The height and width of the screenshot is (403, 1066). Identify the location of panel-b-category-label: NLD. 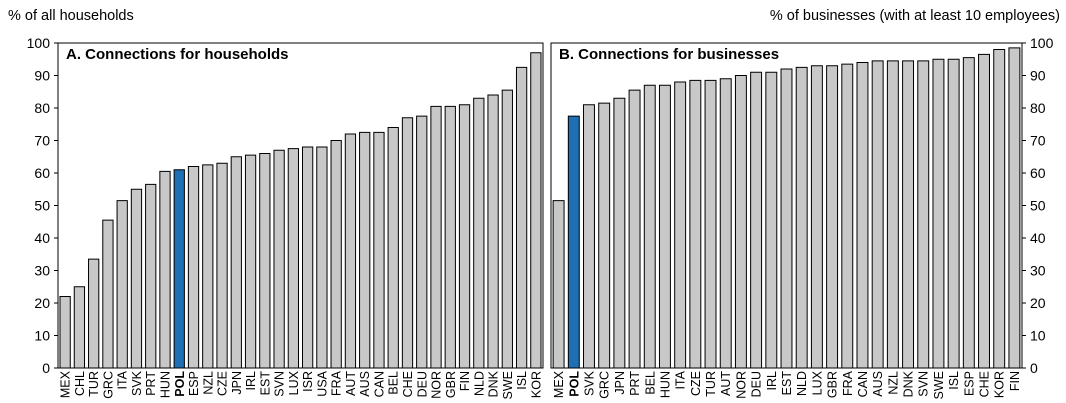
(802, 383).